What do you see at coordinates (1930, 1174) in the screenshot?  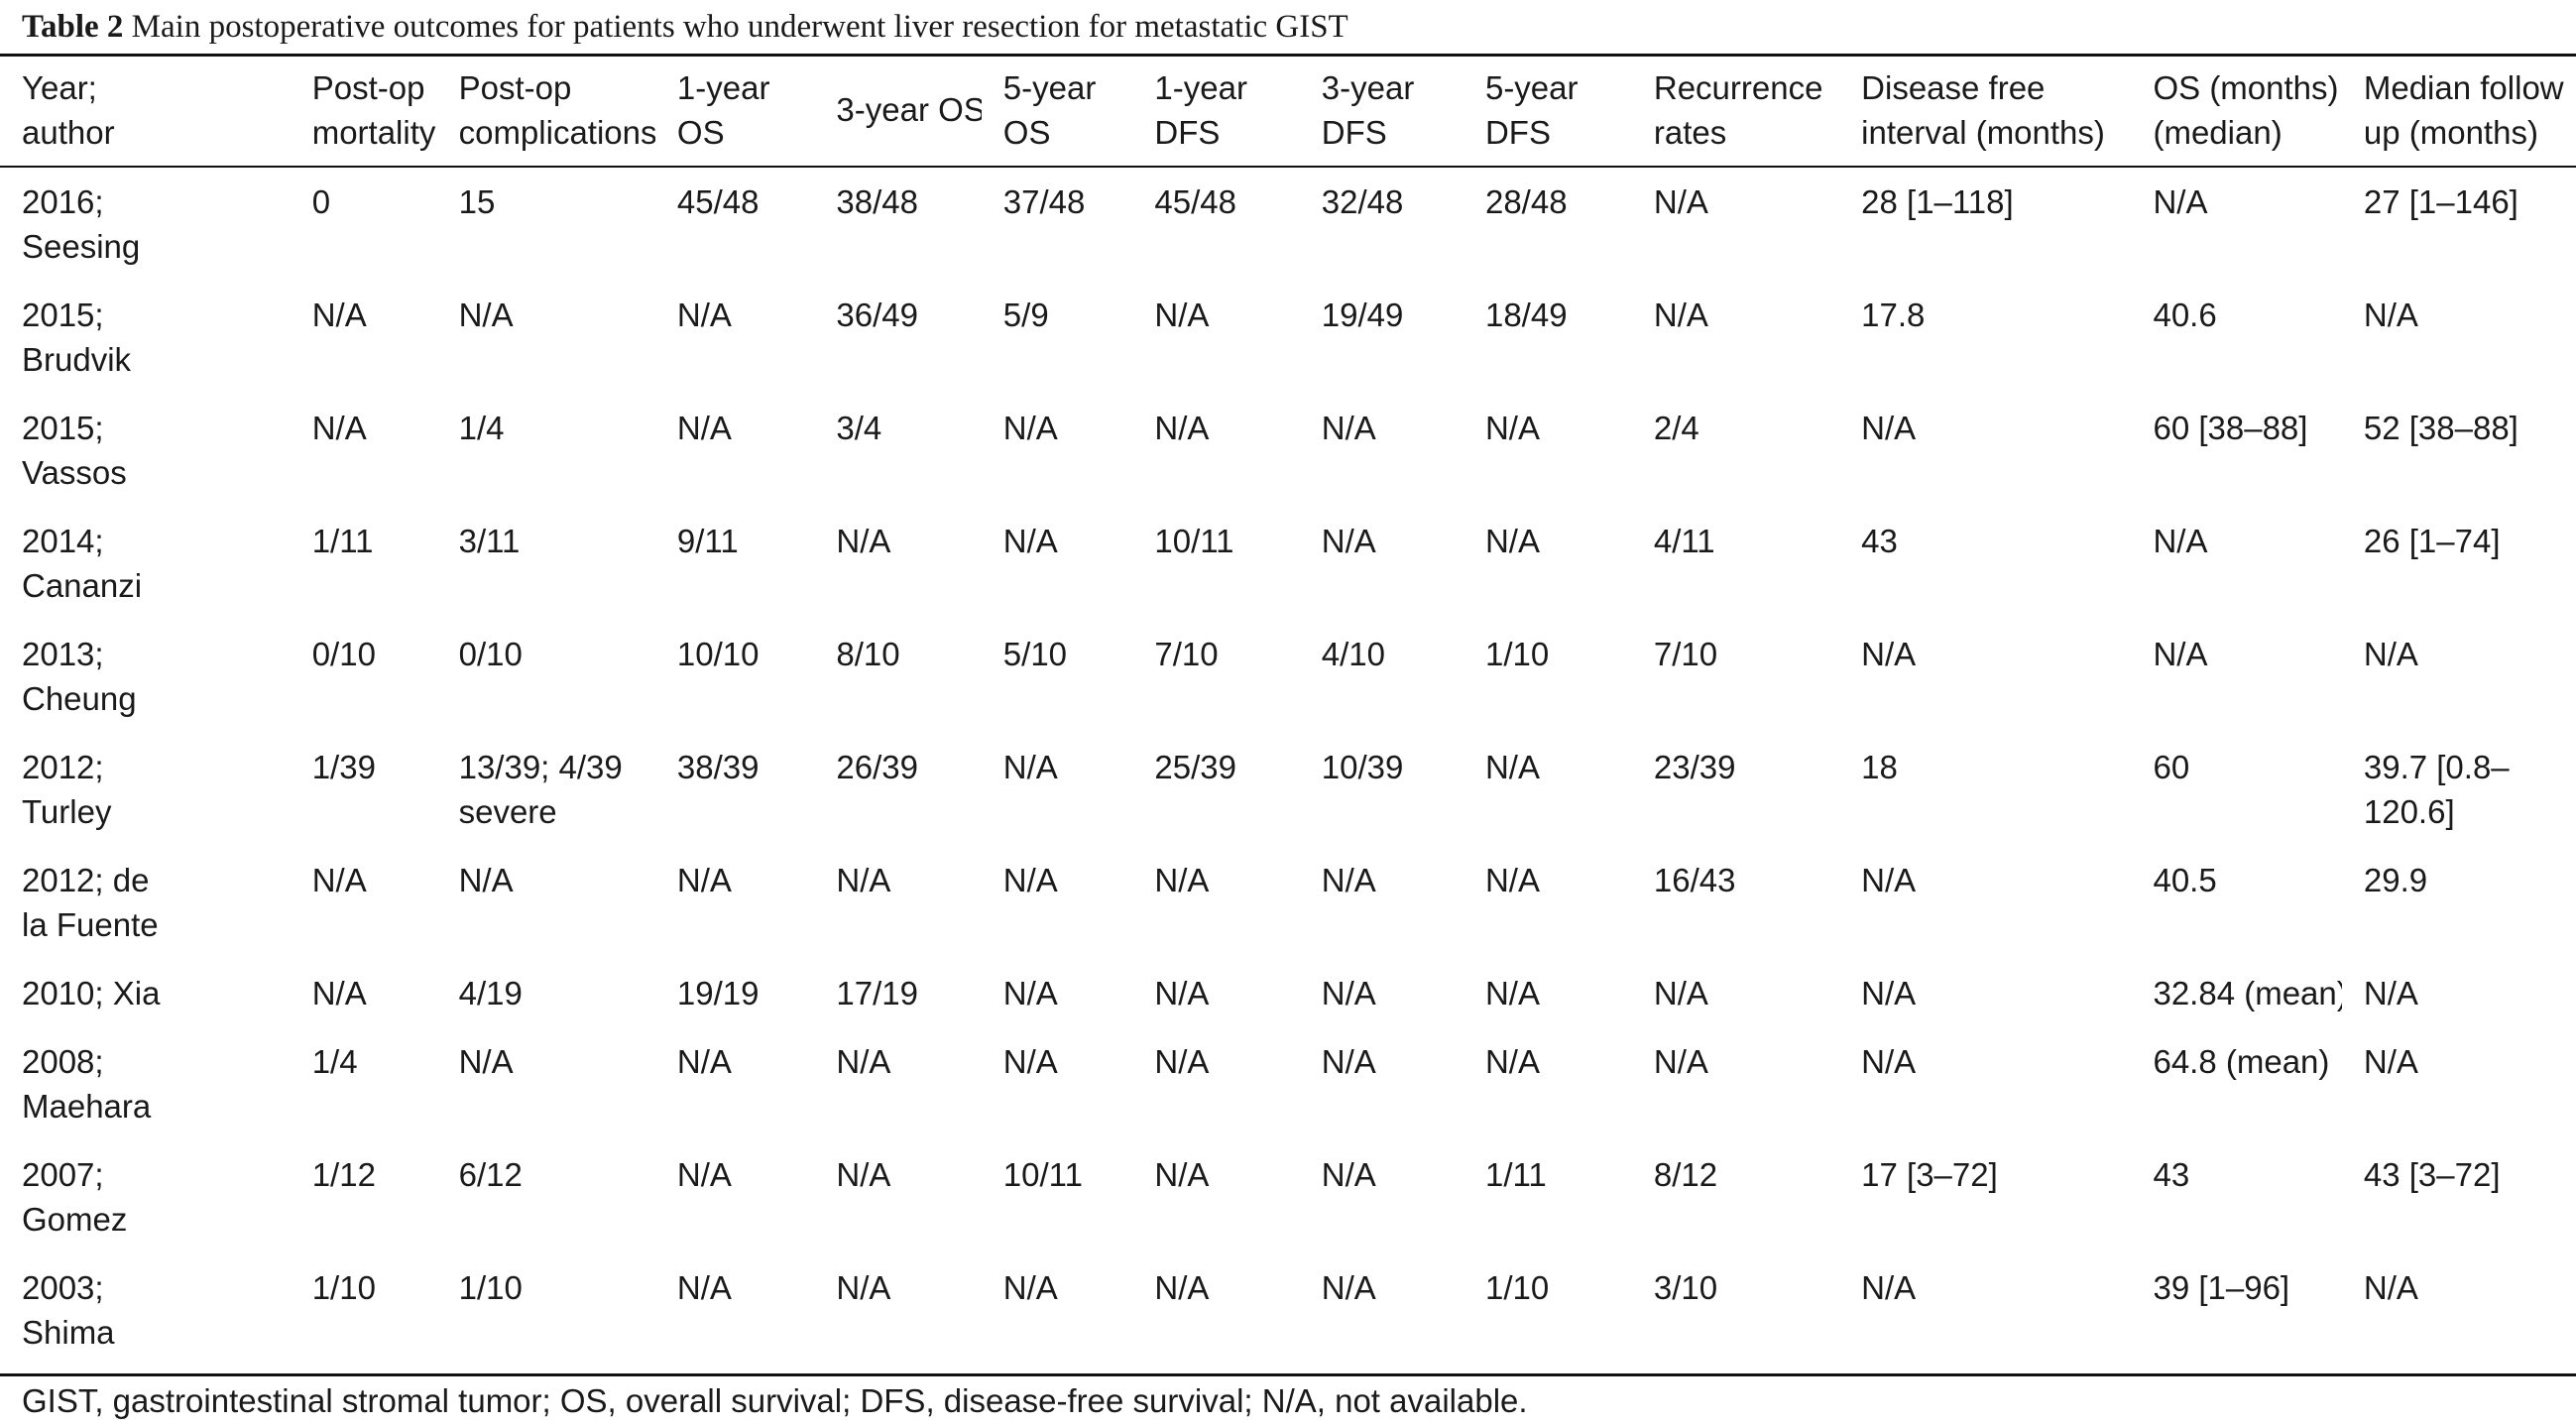 I see `table-cell-text: 17 [3–72]` at bounding box center [1930, 1174].